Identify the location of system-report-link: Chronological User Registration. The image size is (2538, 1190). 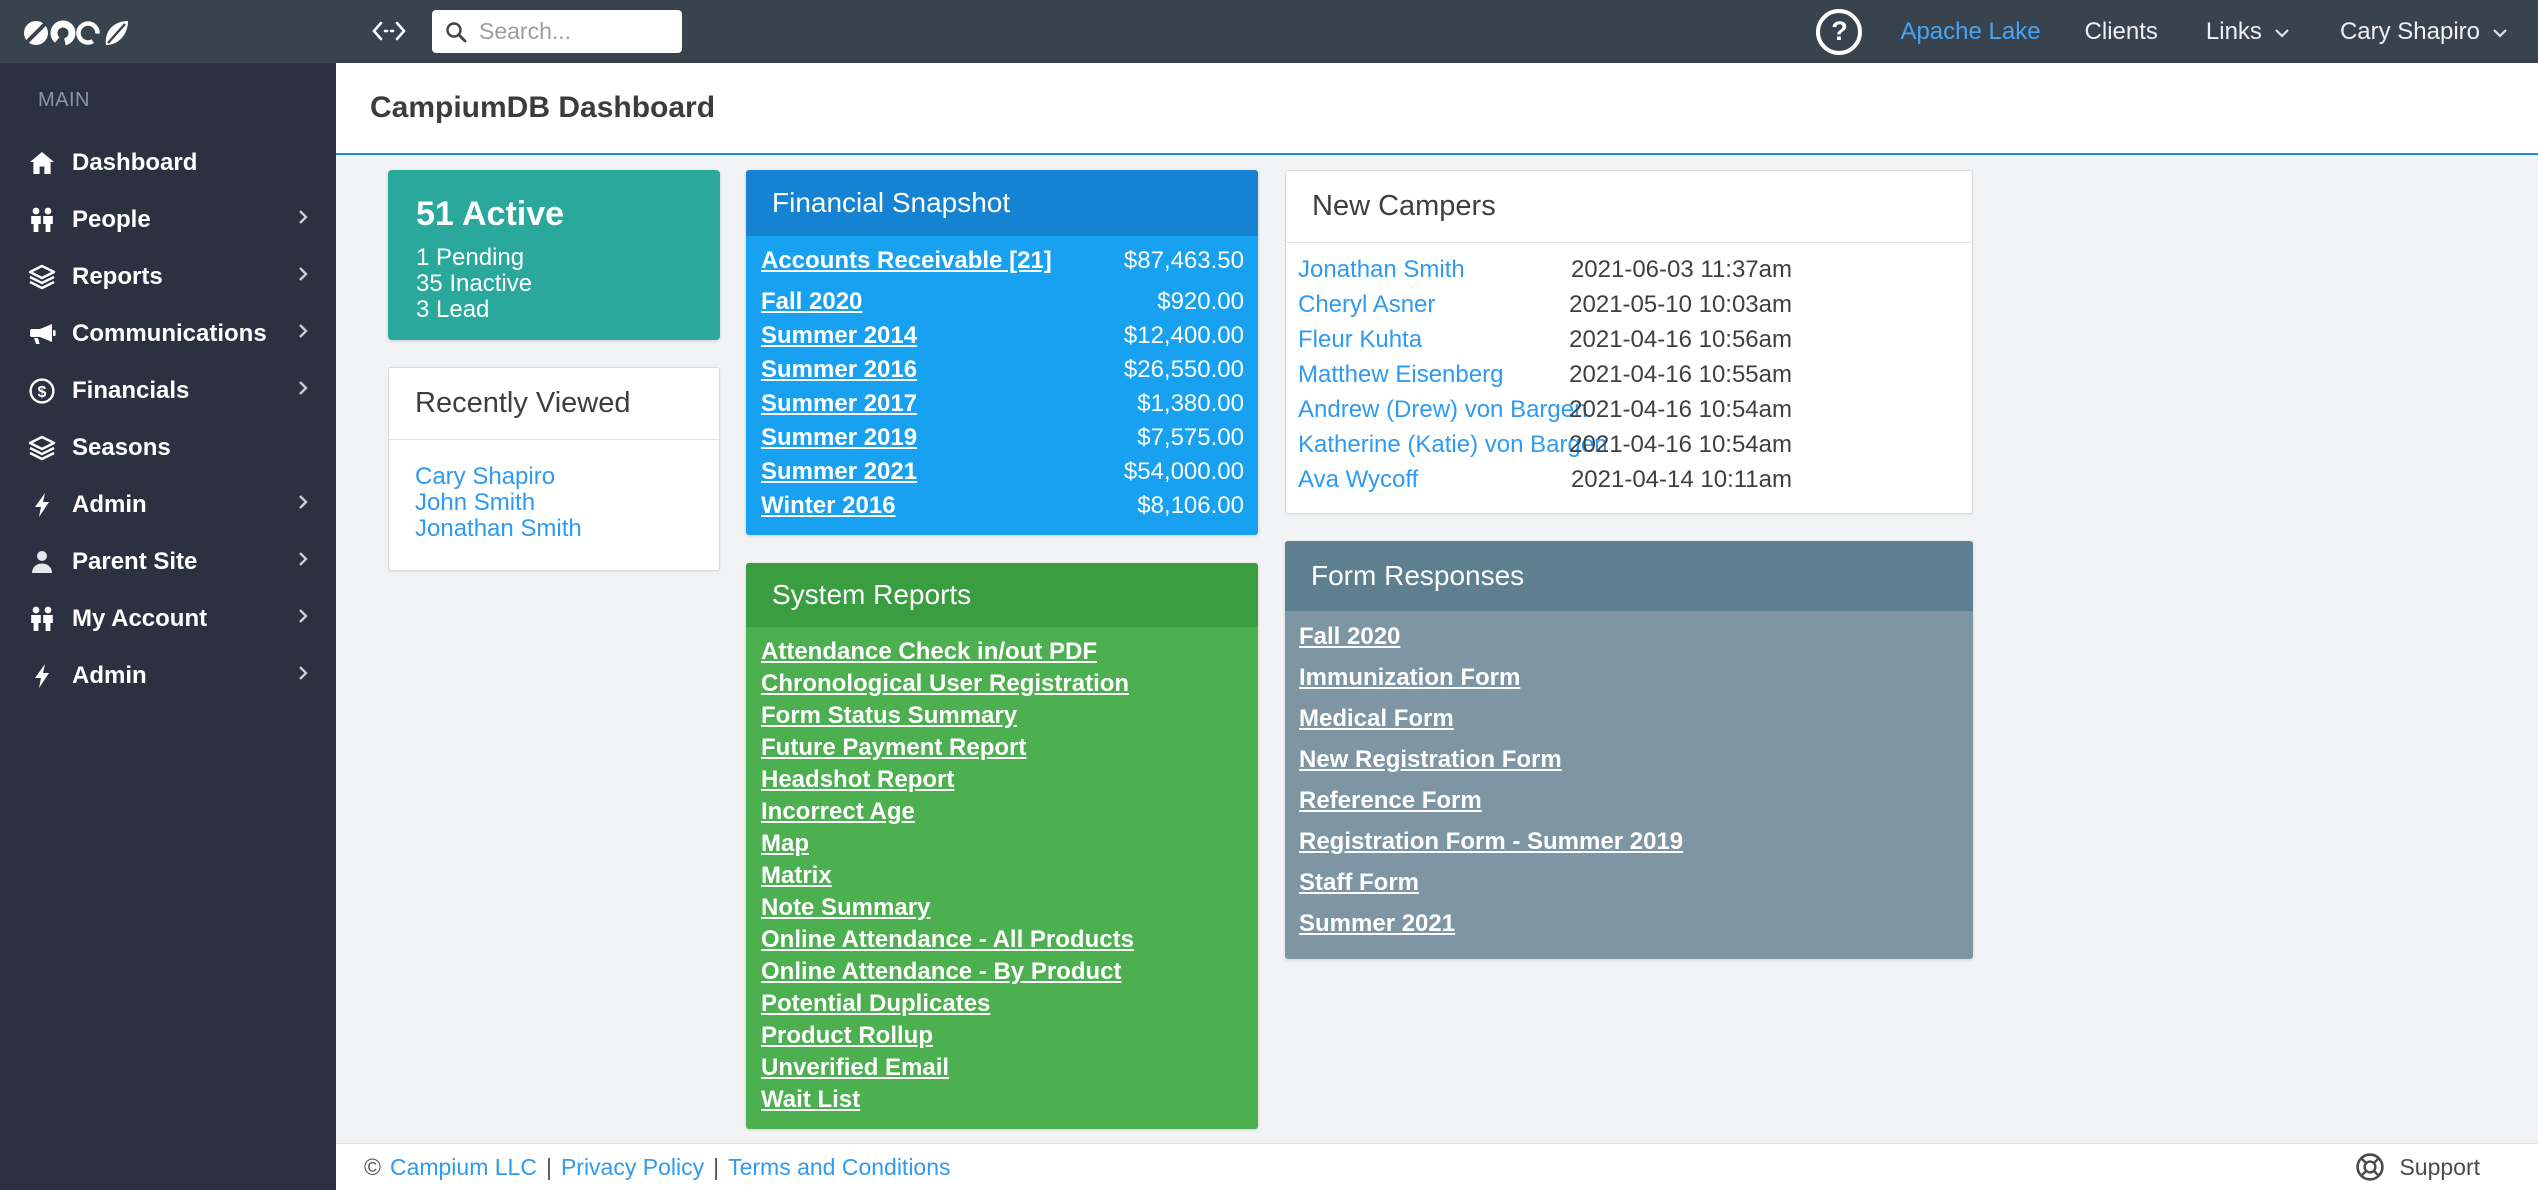
(945, 683).